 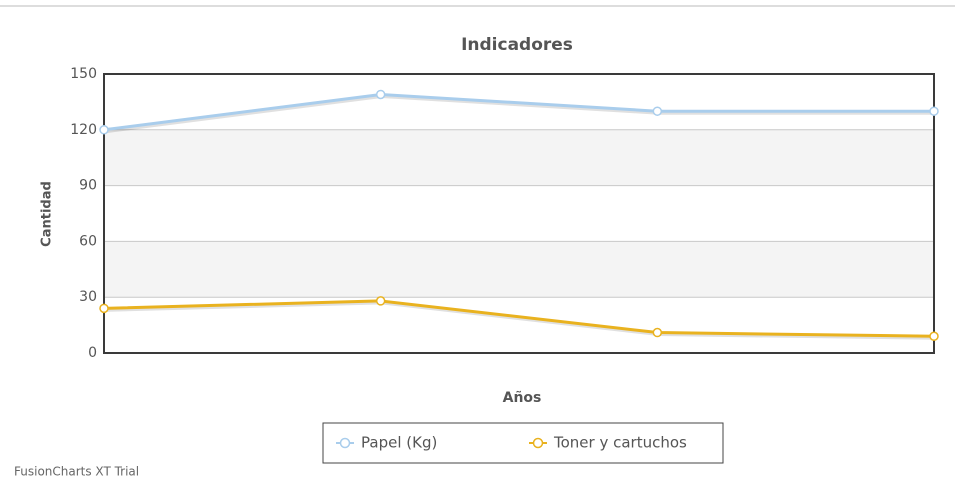 What do you see at coordinates (88, 241) in the screenshot?
I see `y-tick-label: 60` at bounding box center [88, 241].